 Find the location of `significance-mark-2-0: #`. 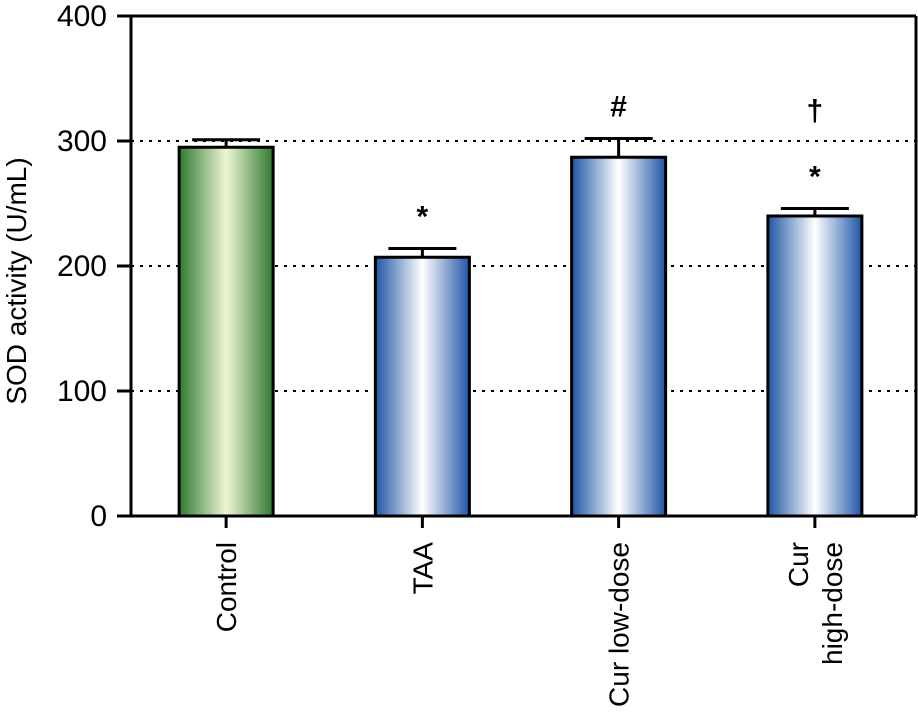

significance-mark-2-0: # is located at coordinates (618, 107).